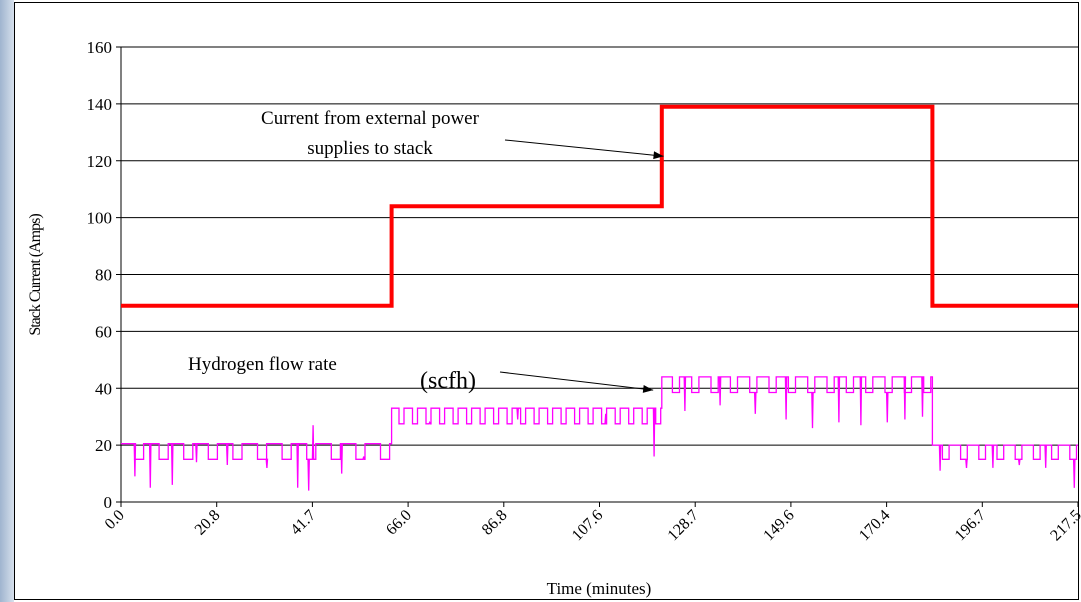 This screenshot has height=602, width=1081. I want to click on x-tick-label: 41.7, so click(303, 523).